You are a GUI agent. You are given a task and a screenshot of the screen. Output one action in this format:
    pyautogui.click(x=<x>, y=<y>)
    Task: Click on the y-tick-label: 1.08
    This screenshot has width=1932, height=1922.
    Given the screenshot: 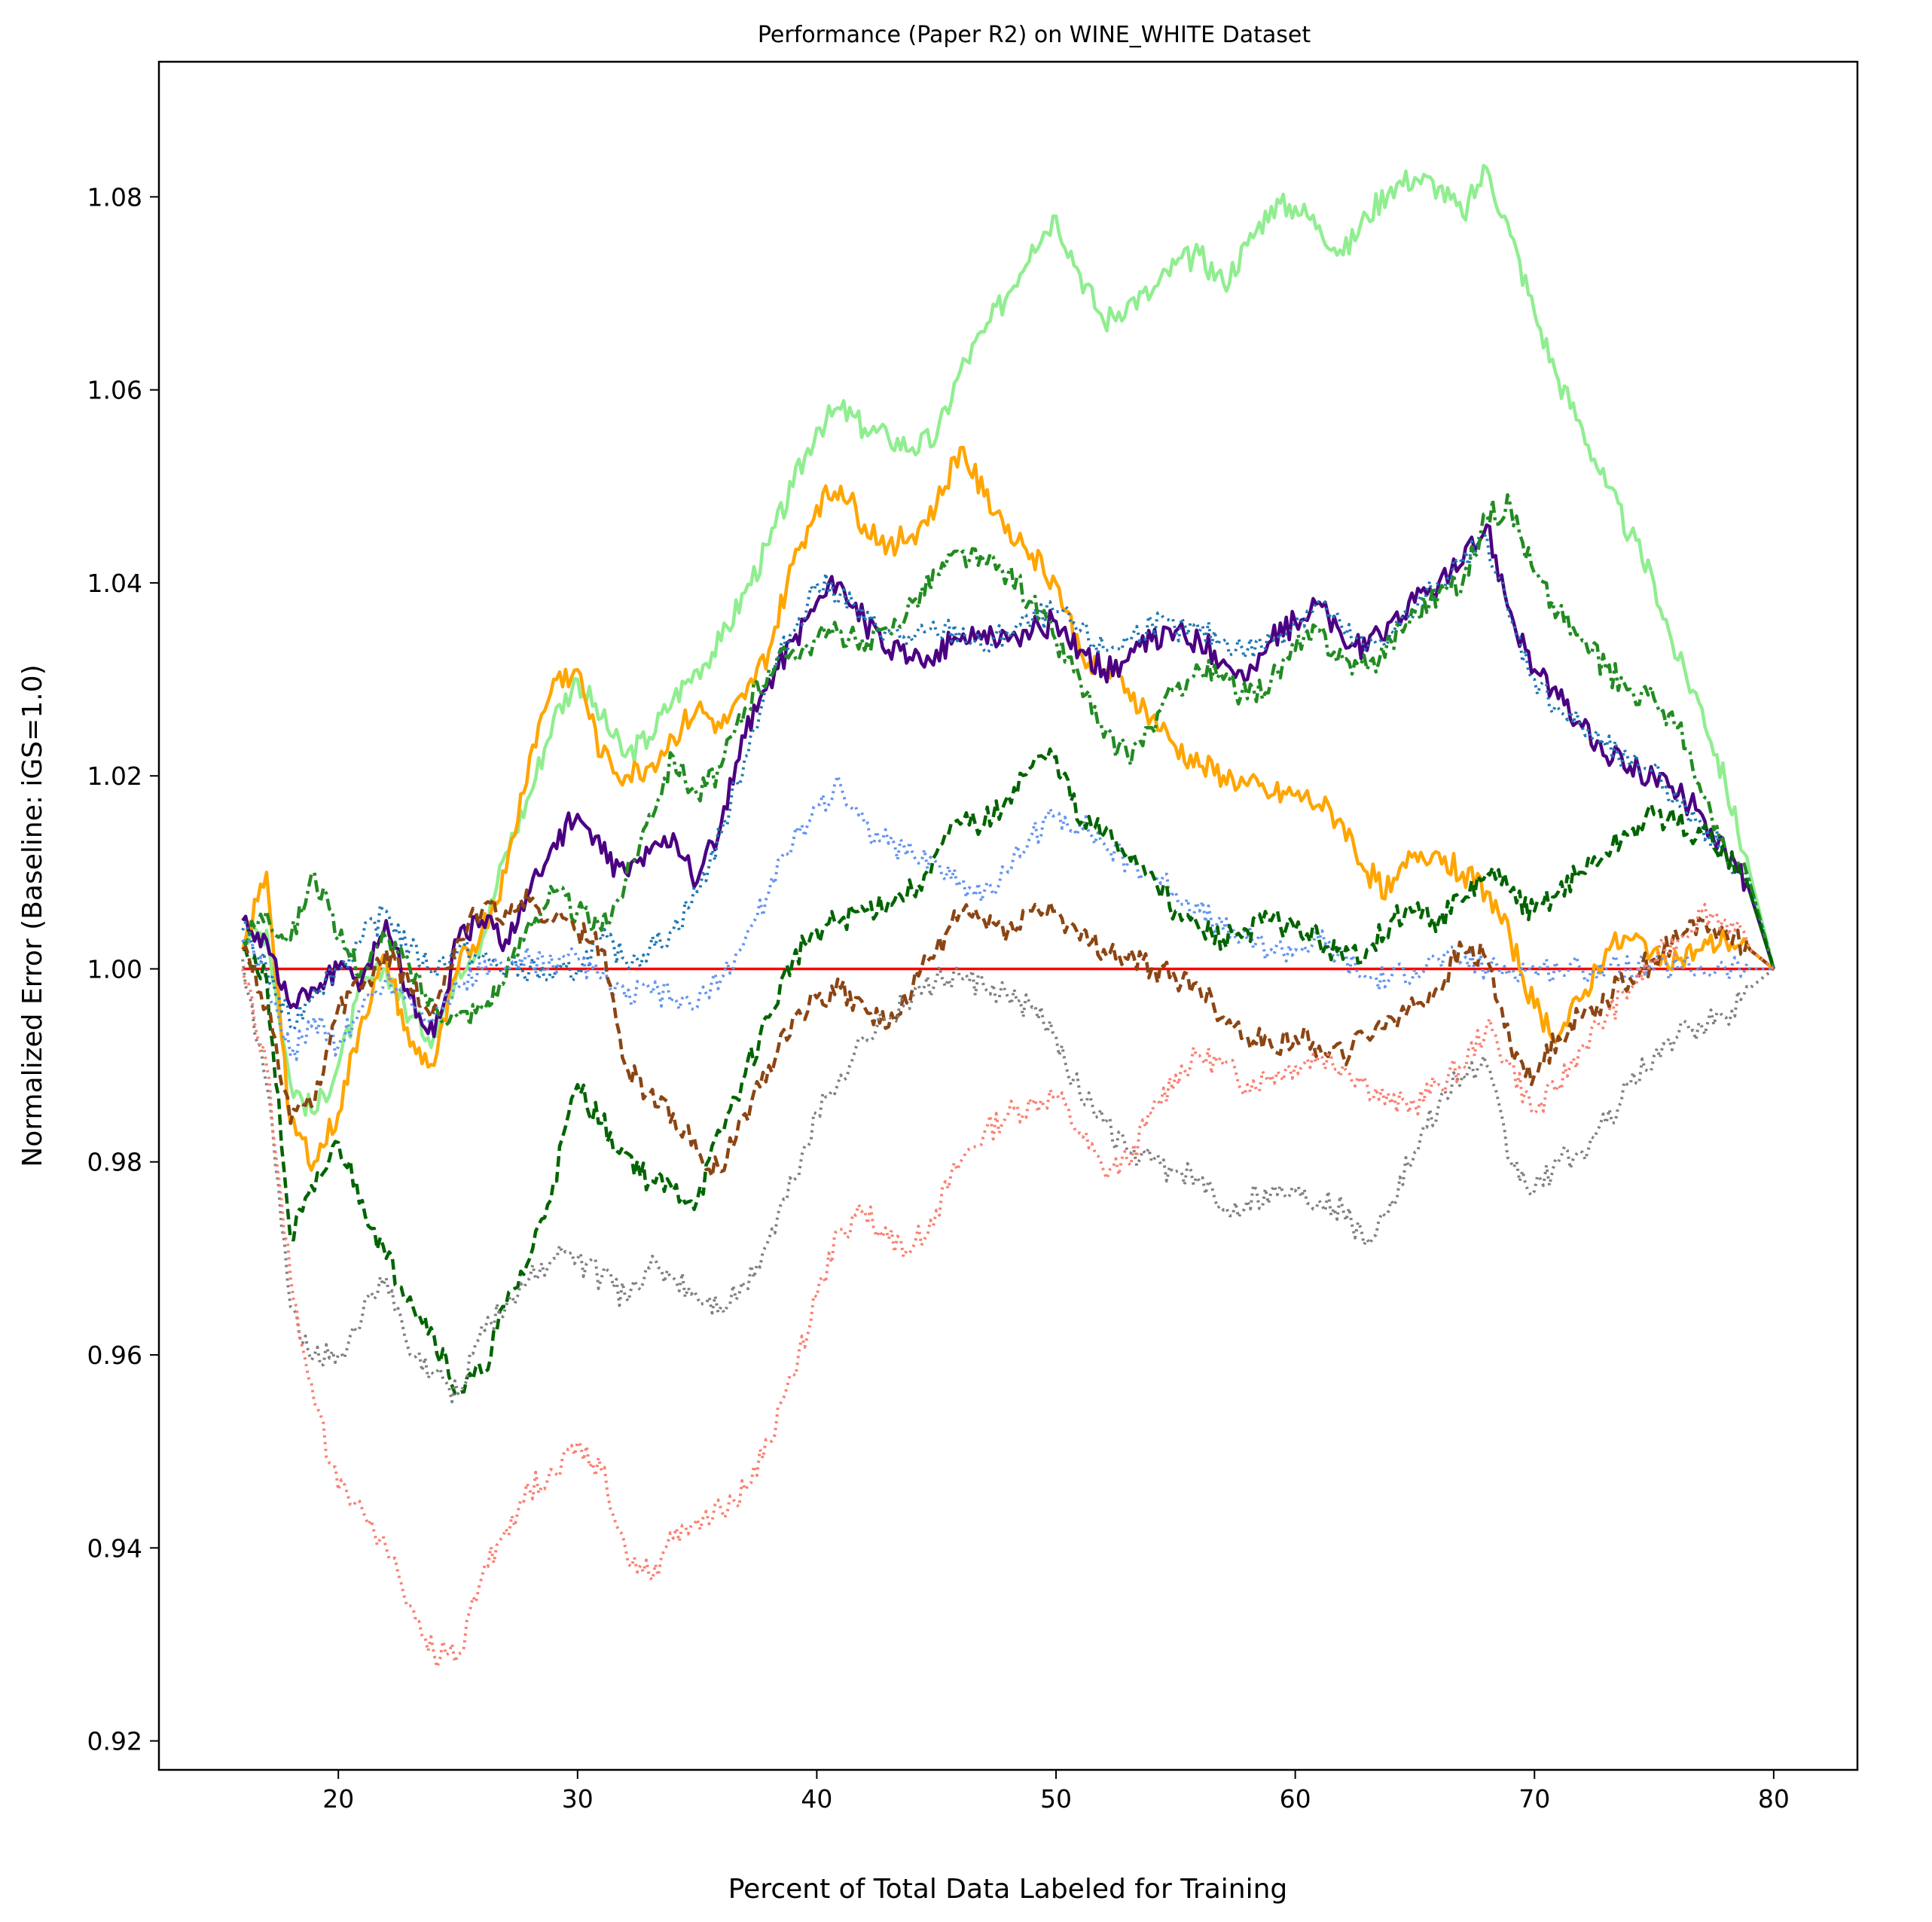 What is the action you would take?
    pyautogui.click(x=115, y=197)
    